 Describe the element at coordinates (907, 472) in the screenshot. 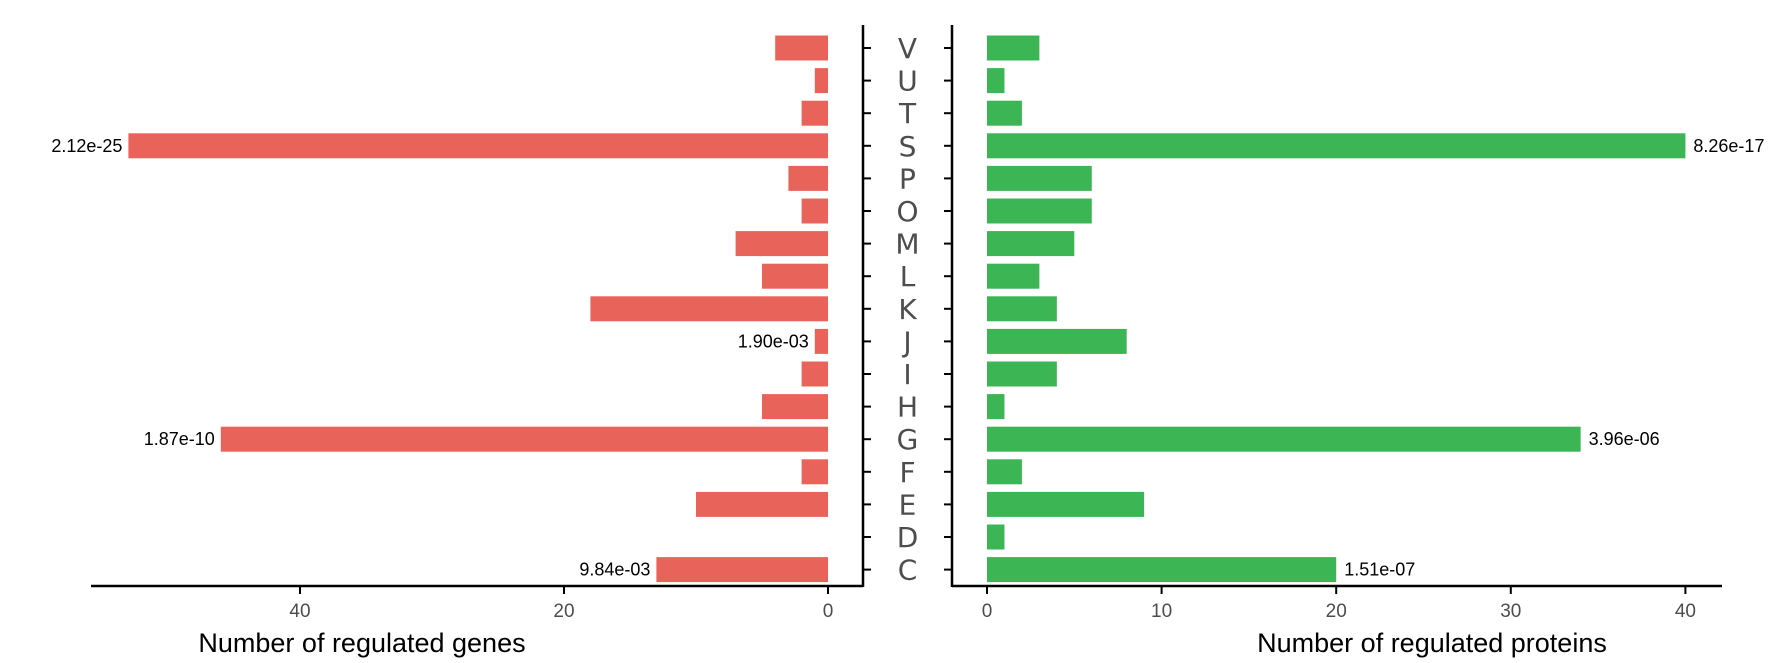

I see `category-label: F` at that location.